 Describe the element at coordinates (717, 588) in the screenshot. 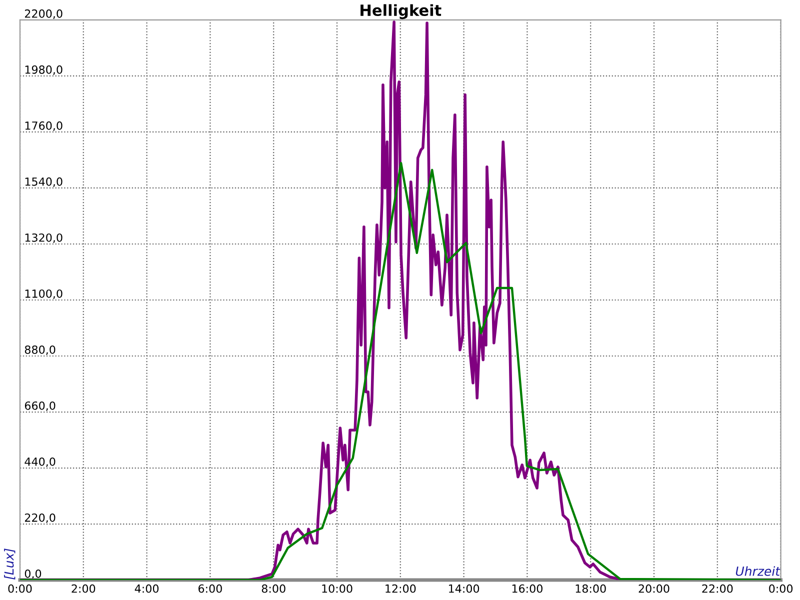

I see `x-tick-label: 22:00` at that location.